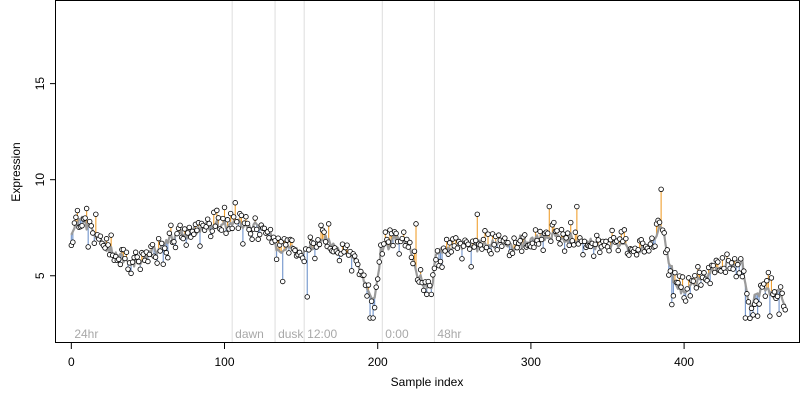 The width and height of the screenshot is (800, 400). I want to click on phase-label-0: 24hr, so click(86, 334).